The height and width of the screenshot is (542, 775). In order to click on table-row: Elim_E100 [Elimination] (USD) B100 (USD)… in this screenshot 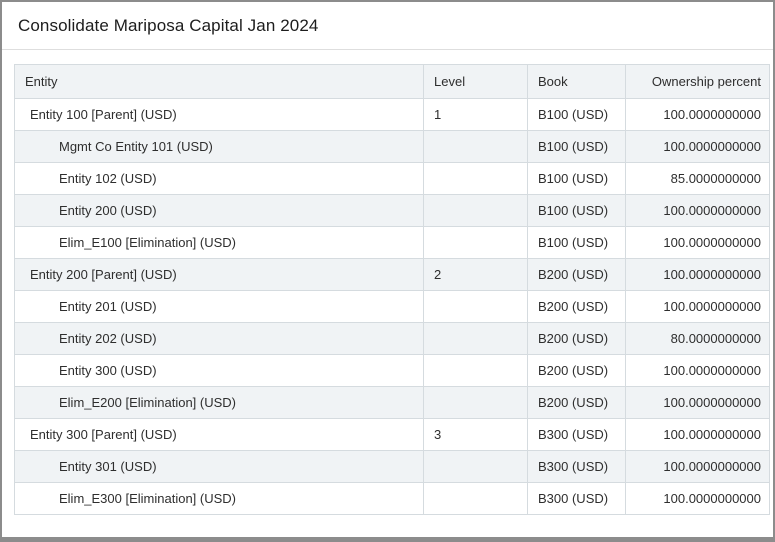, I will do `click(392, 242)`.